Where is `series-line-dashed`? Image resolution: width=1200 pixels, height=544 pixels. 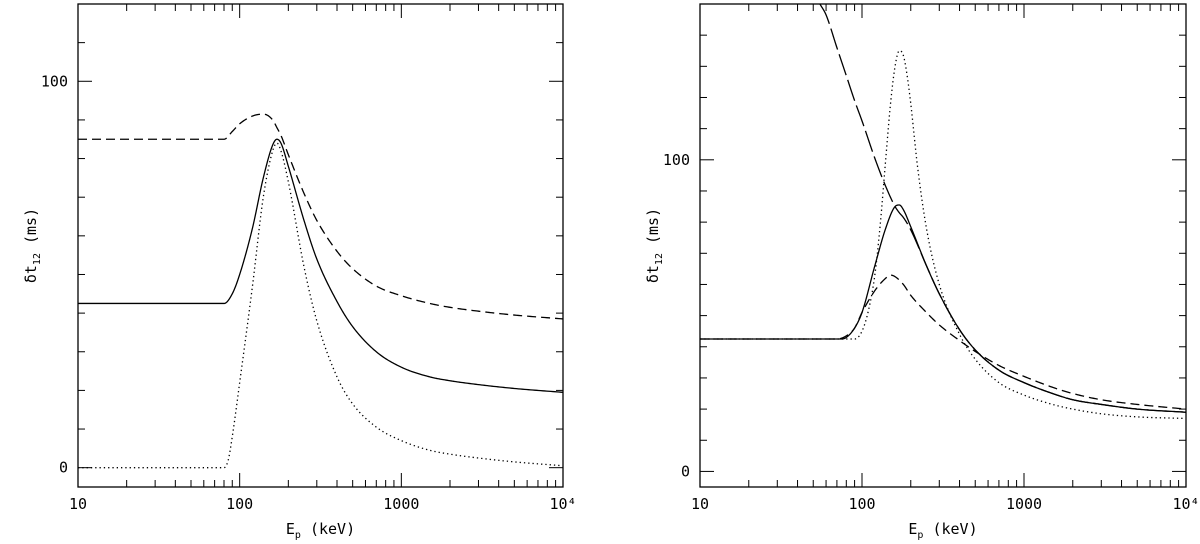
series-line-dashed is located at coordinates (943, 342).